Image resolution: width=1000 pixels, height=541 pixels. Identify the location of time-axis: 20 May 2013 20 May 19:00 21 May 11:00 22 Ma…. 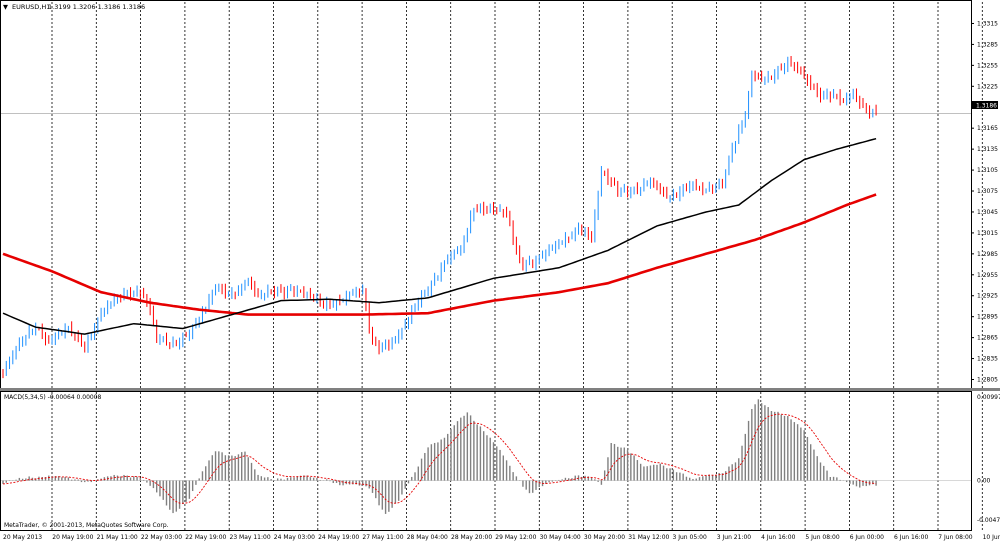
(501, 537).